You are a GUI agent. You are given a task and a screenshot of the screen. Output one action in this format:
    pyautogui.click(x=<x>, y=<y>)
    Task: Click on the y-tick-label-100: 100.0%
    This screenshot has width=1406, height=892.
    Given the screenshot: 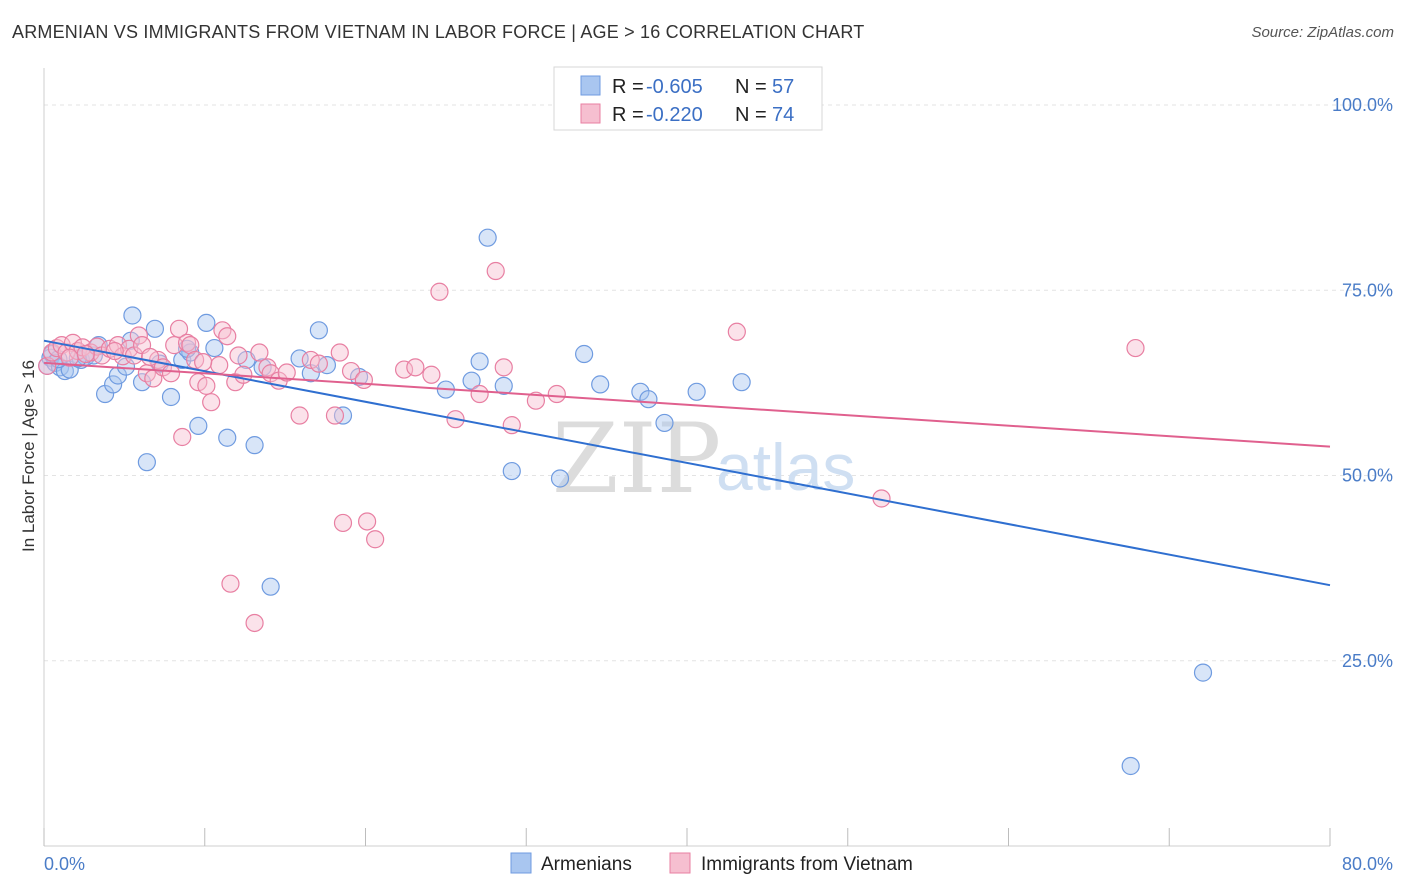 What is the action you would take?
    pyautogui.click(x=1362, y=105)
    